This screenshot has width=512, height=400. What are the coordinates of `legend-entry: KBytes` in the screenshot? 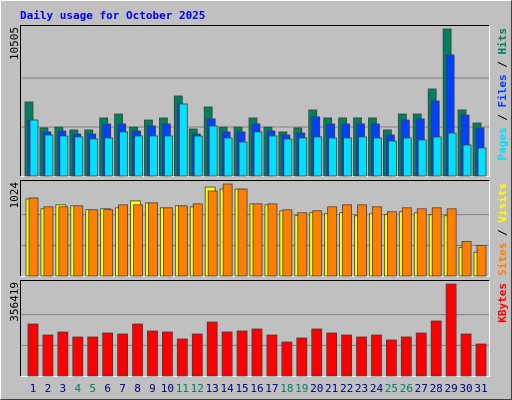 It's located at (502, 303).